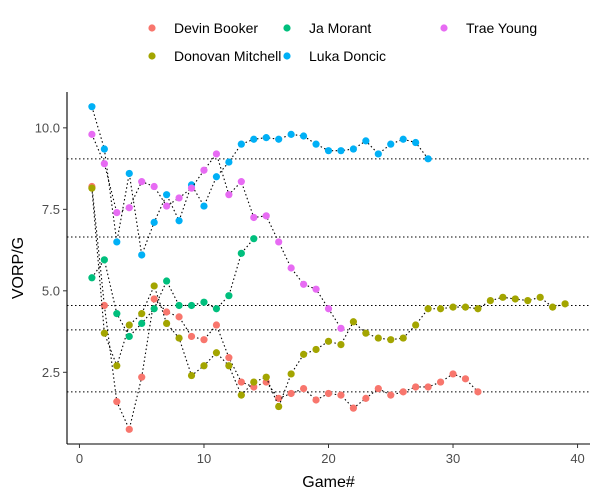 This screenshot has height=500, width=600. I want to click on legend-item: Donovan Mitchell, so click(214, 56).